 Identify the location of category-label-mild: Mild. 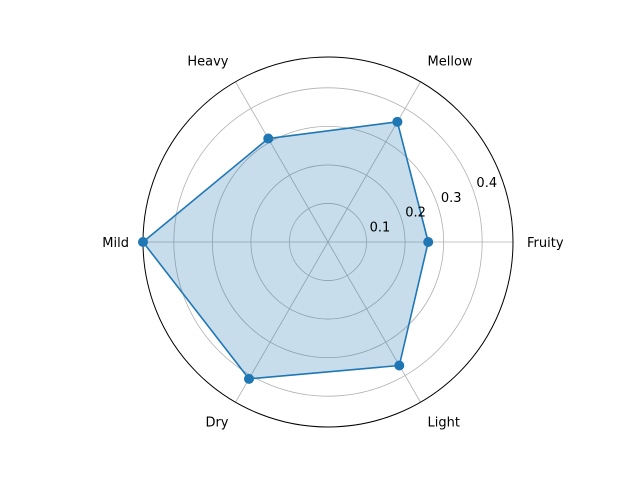
(115, 243).